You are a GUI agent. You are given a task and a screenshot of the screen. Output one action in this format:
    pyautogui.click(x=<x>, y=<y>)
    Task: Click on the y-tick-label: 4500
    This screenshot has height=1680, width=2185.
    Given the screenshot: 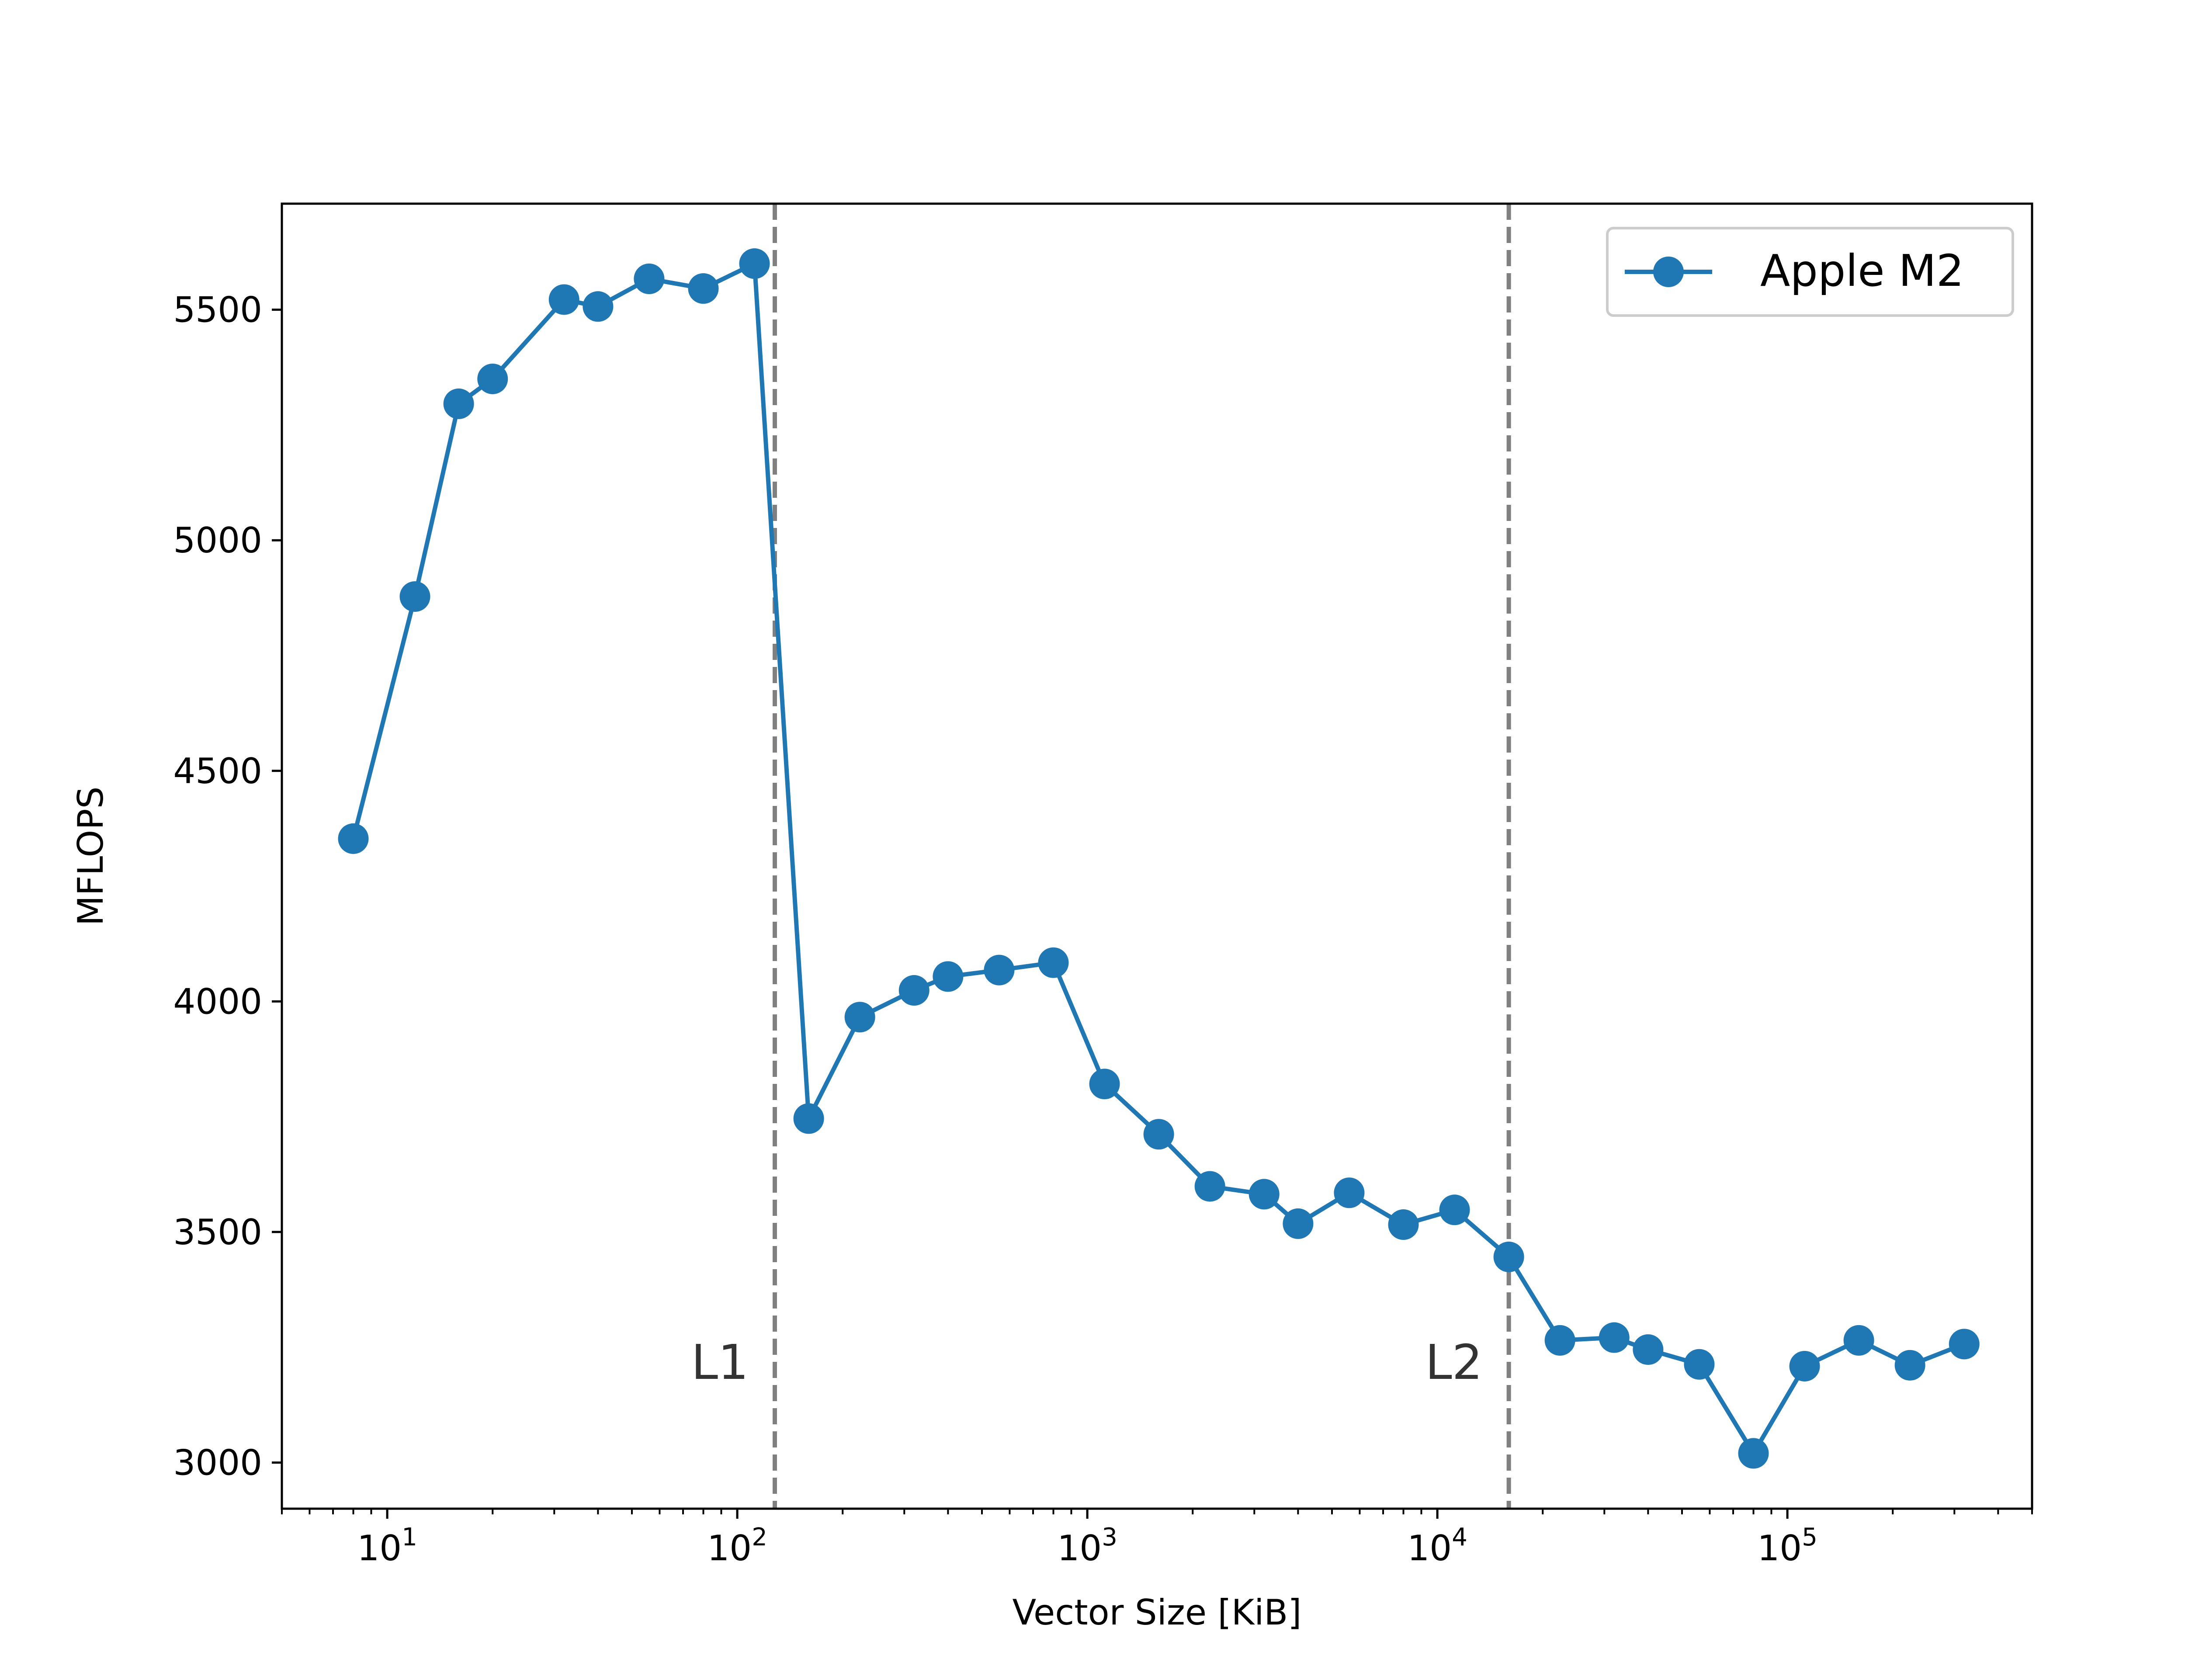 What is the action you would take?
    pyautogui.click(x=217, y=771)
    